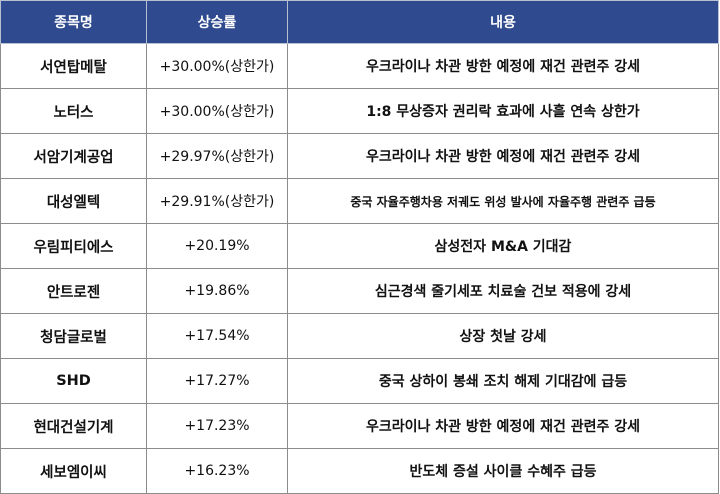 This screenshot has width=720, height=494. I want to click on content-cell: 상장 첫날 강세, so click(503, 336).